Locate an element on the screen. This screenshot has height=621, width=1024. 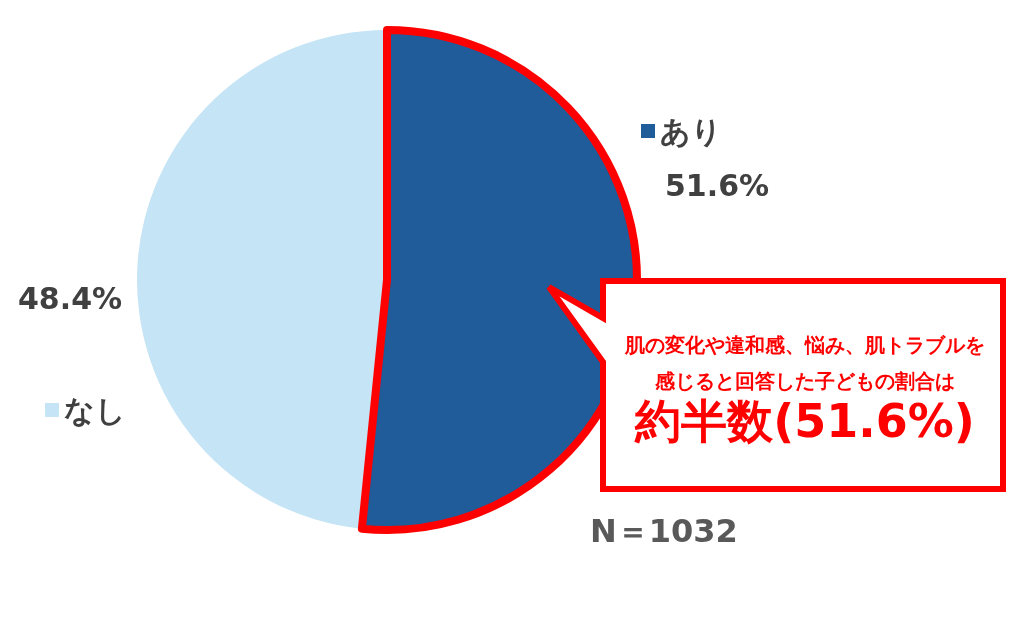
annotation: 約半数(51.6%) is located at coordinates (805, 421).